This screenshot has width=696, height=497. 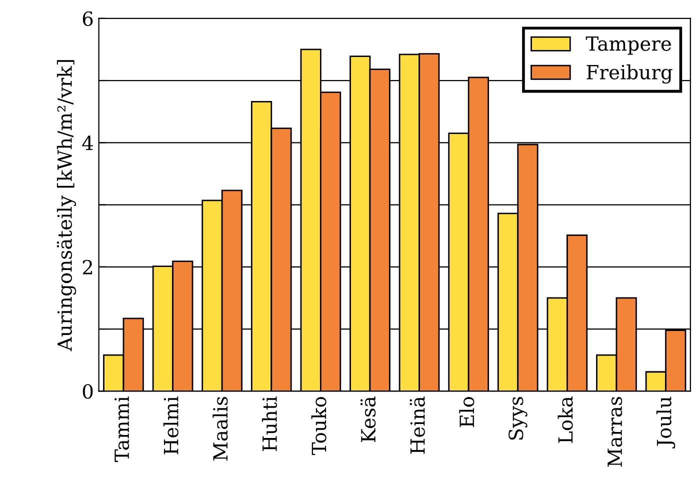 What do you see at coordinates (615, 431) in the screenshot?
I see `x-tick-label: Marras` at bounding box center [615, 431].